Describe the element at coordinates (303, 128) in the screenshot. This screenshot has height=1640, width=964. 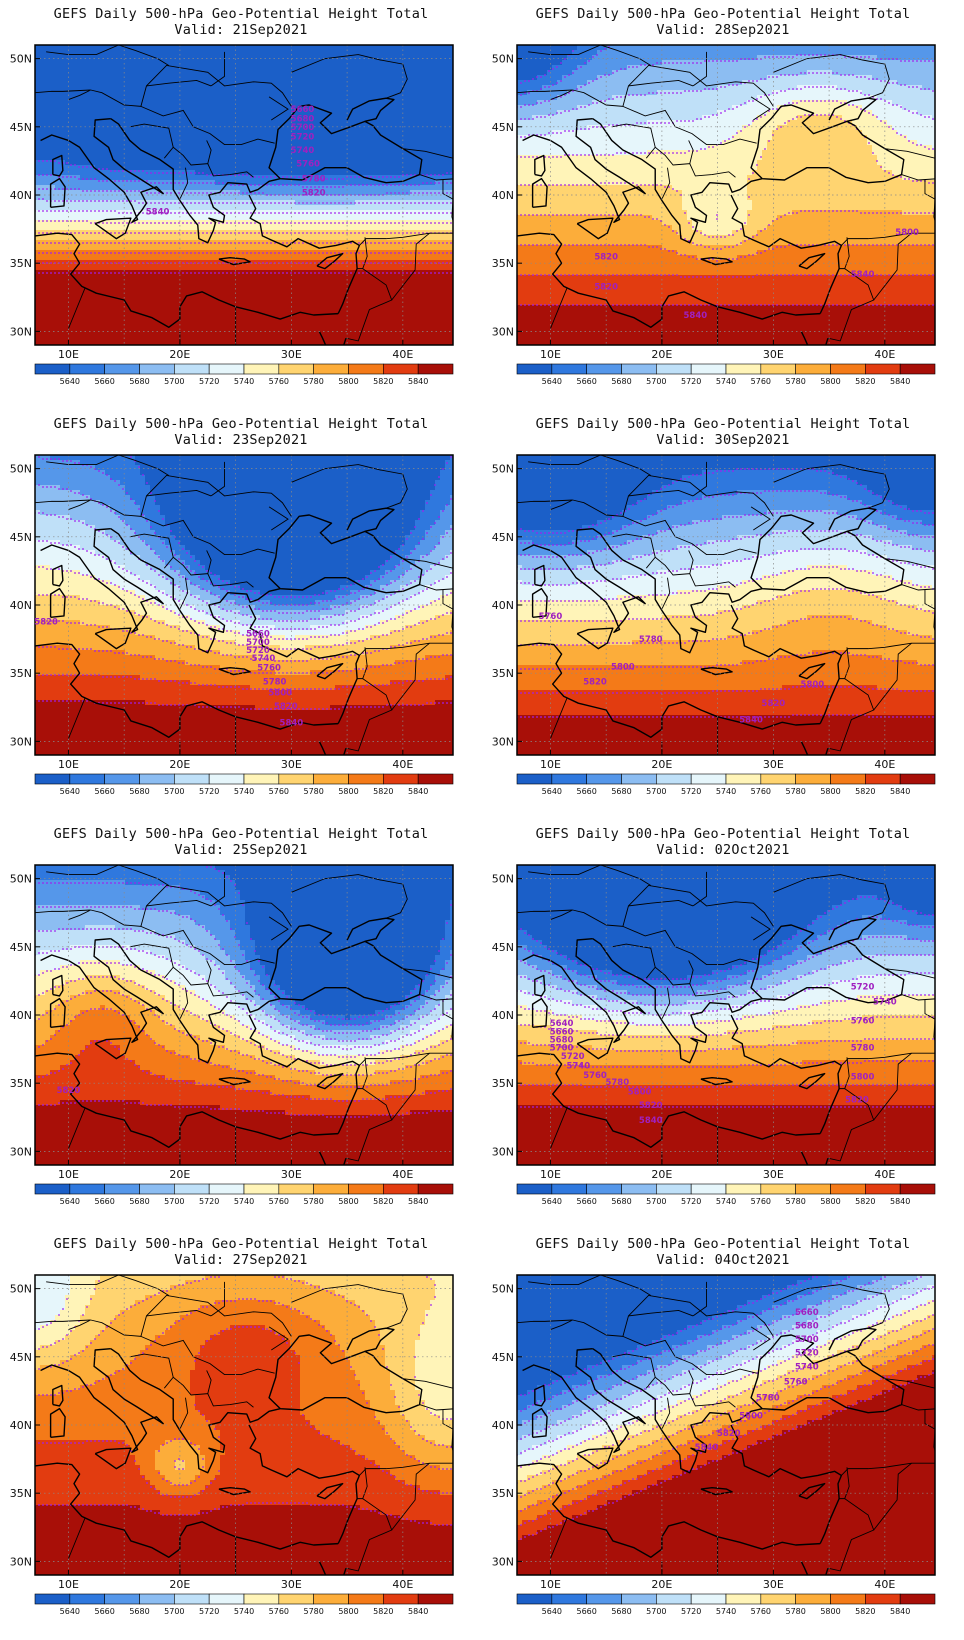
I see `contour-label: 5700` at that location.